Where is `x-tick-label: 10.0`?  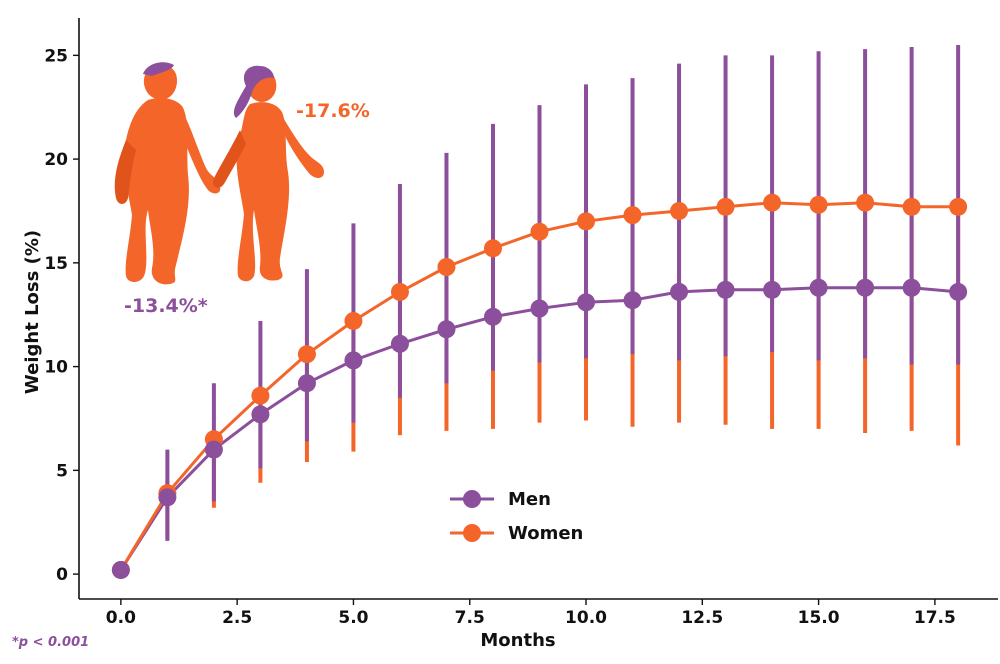
x-tick-label: 10.0 is located at coordinates (586, 618).